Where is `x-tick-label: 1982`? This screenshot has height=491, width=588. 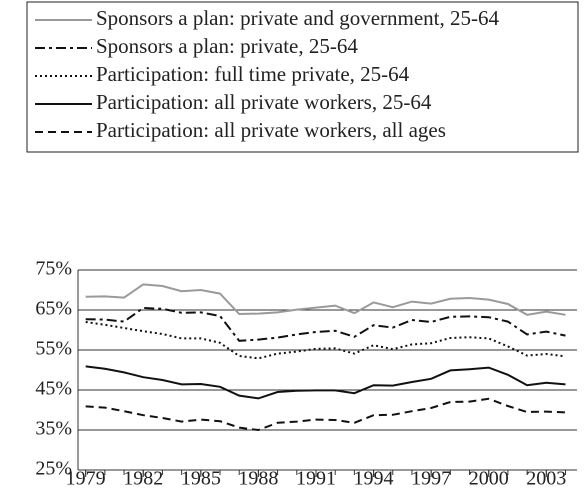
x-tick-label: 1982 is located at coordinates (143, 479).